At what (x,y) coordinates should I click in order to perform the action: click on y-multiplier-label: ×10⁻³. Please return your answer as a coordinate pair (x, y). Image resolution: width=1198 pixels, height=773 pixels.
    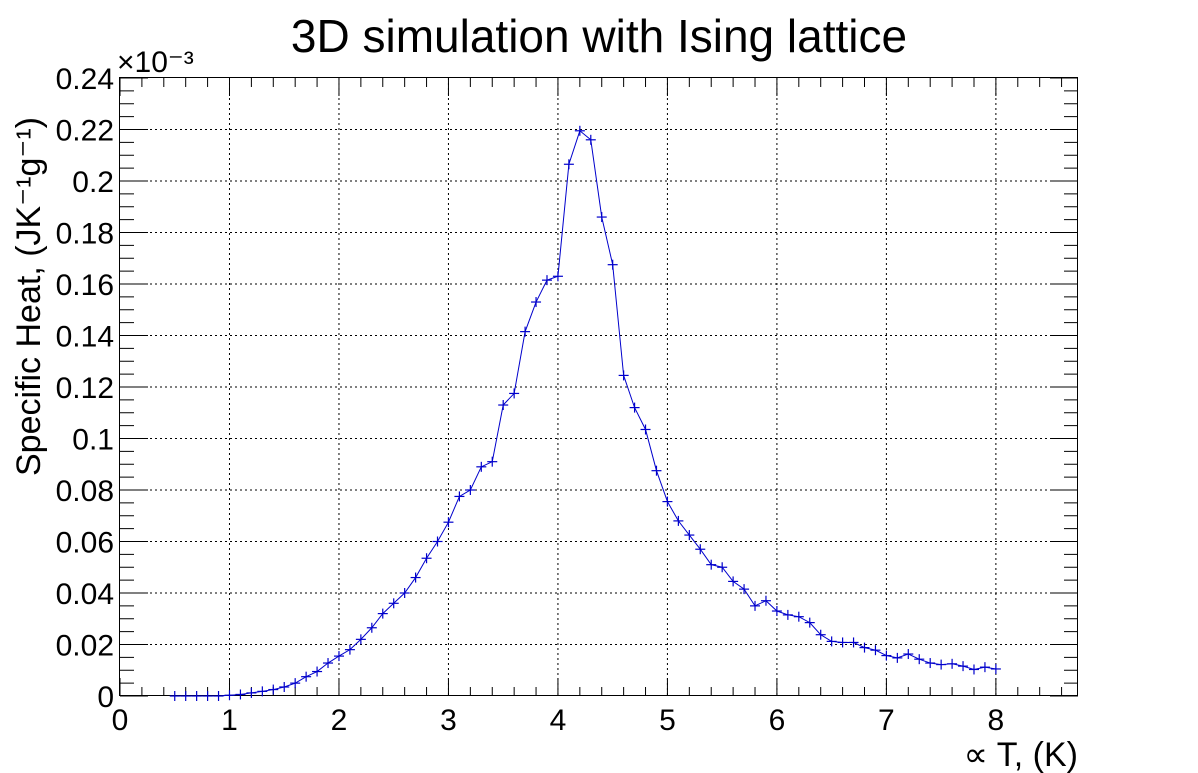
    Looking at the image, I should click on (155, 62).